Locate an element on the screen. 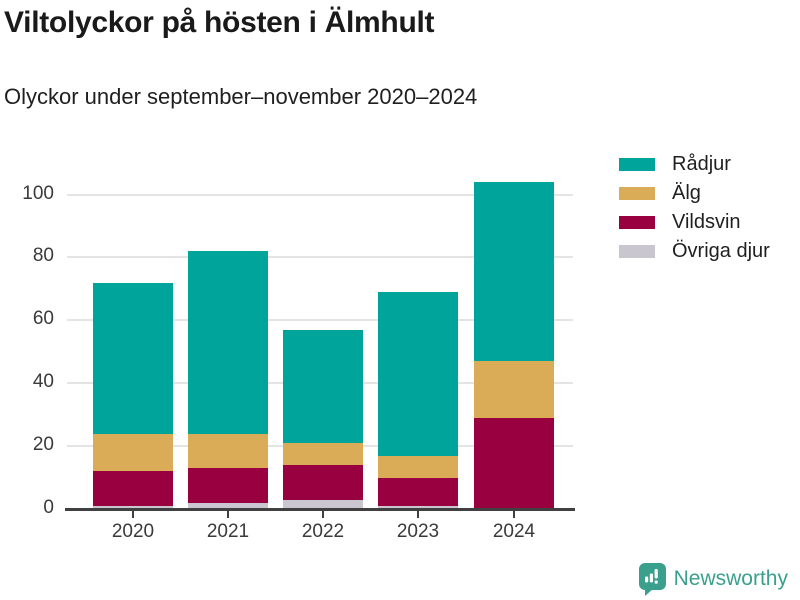 The width and height of the screenshot is (800, 600). bar-segment-2022-rådjur is located at coordinates (323, 386).